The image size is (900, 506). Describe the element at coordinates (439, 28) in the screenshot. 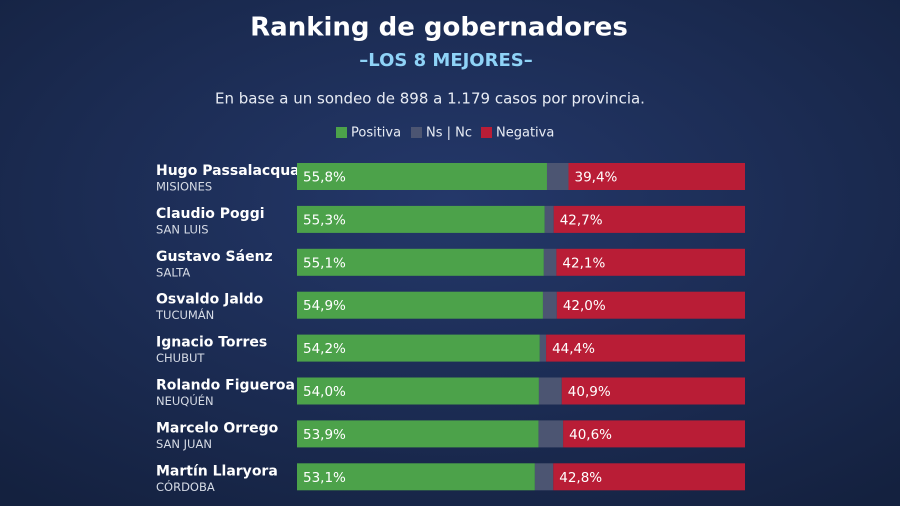

I see `chart-title: Ranking de gobernadores` at that location.